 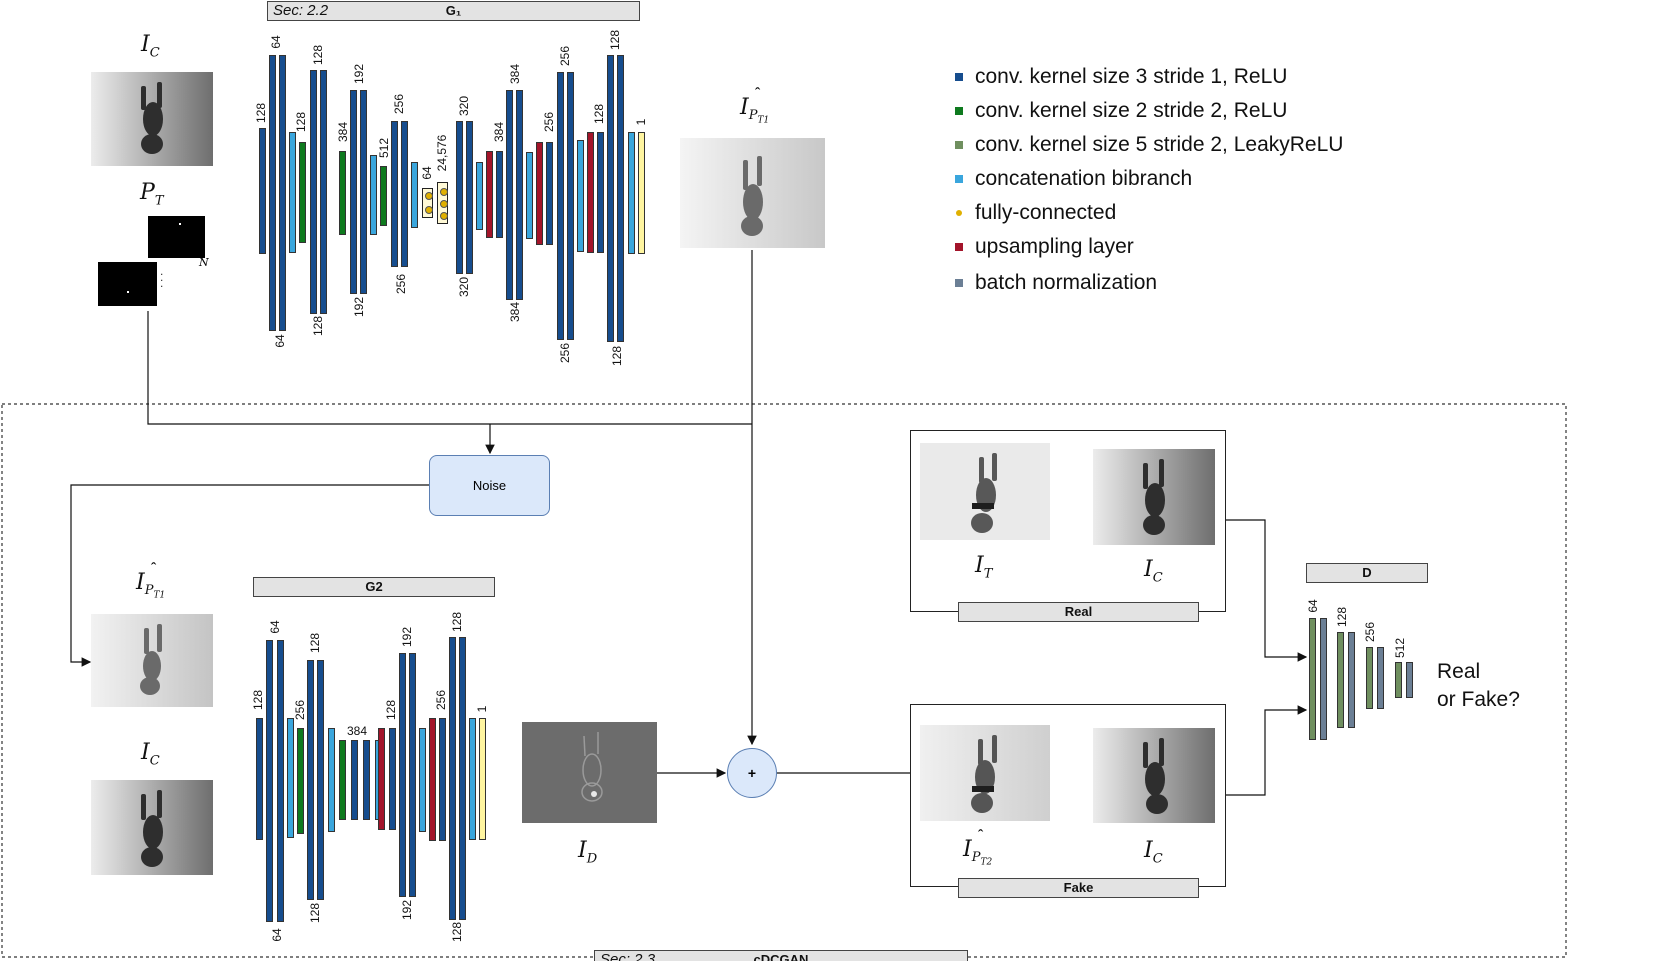 What do you see at coordinates (1084, 178) in the screenshot?
I see `legend-label: concatenation bibranch` at bounding box center [1084, 178].